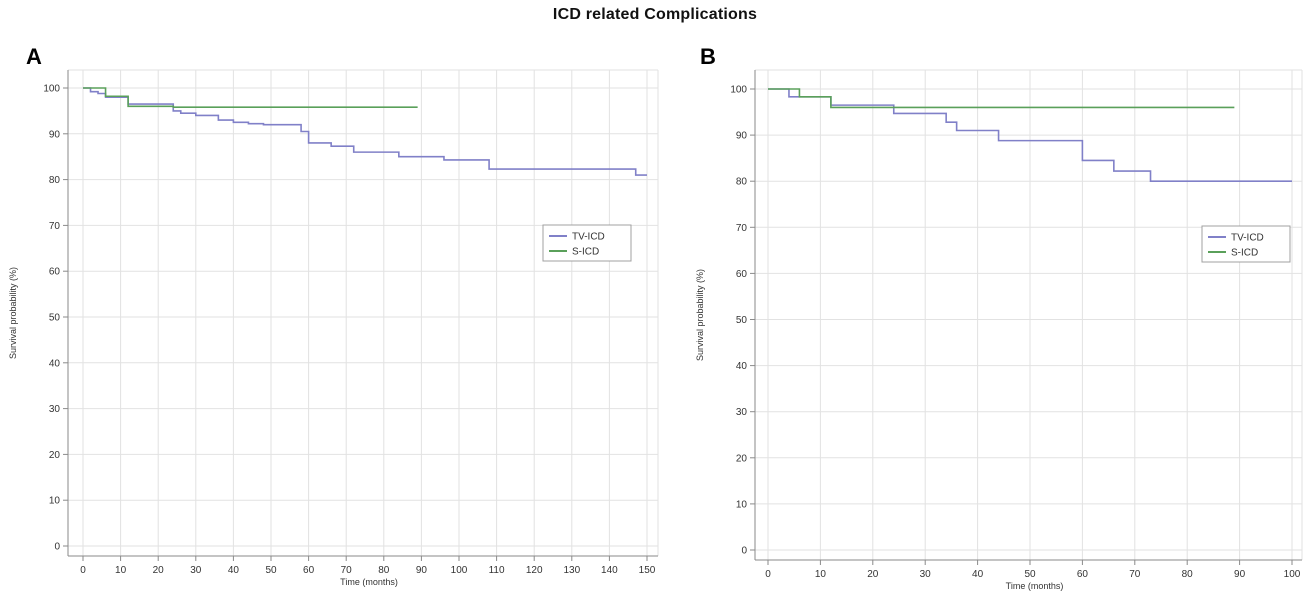  Describe the element at coordinates (708, 56) in the screenshot. I see `panel-b-label: B` at that location.